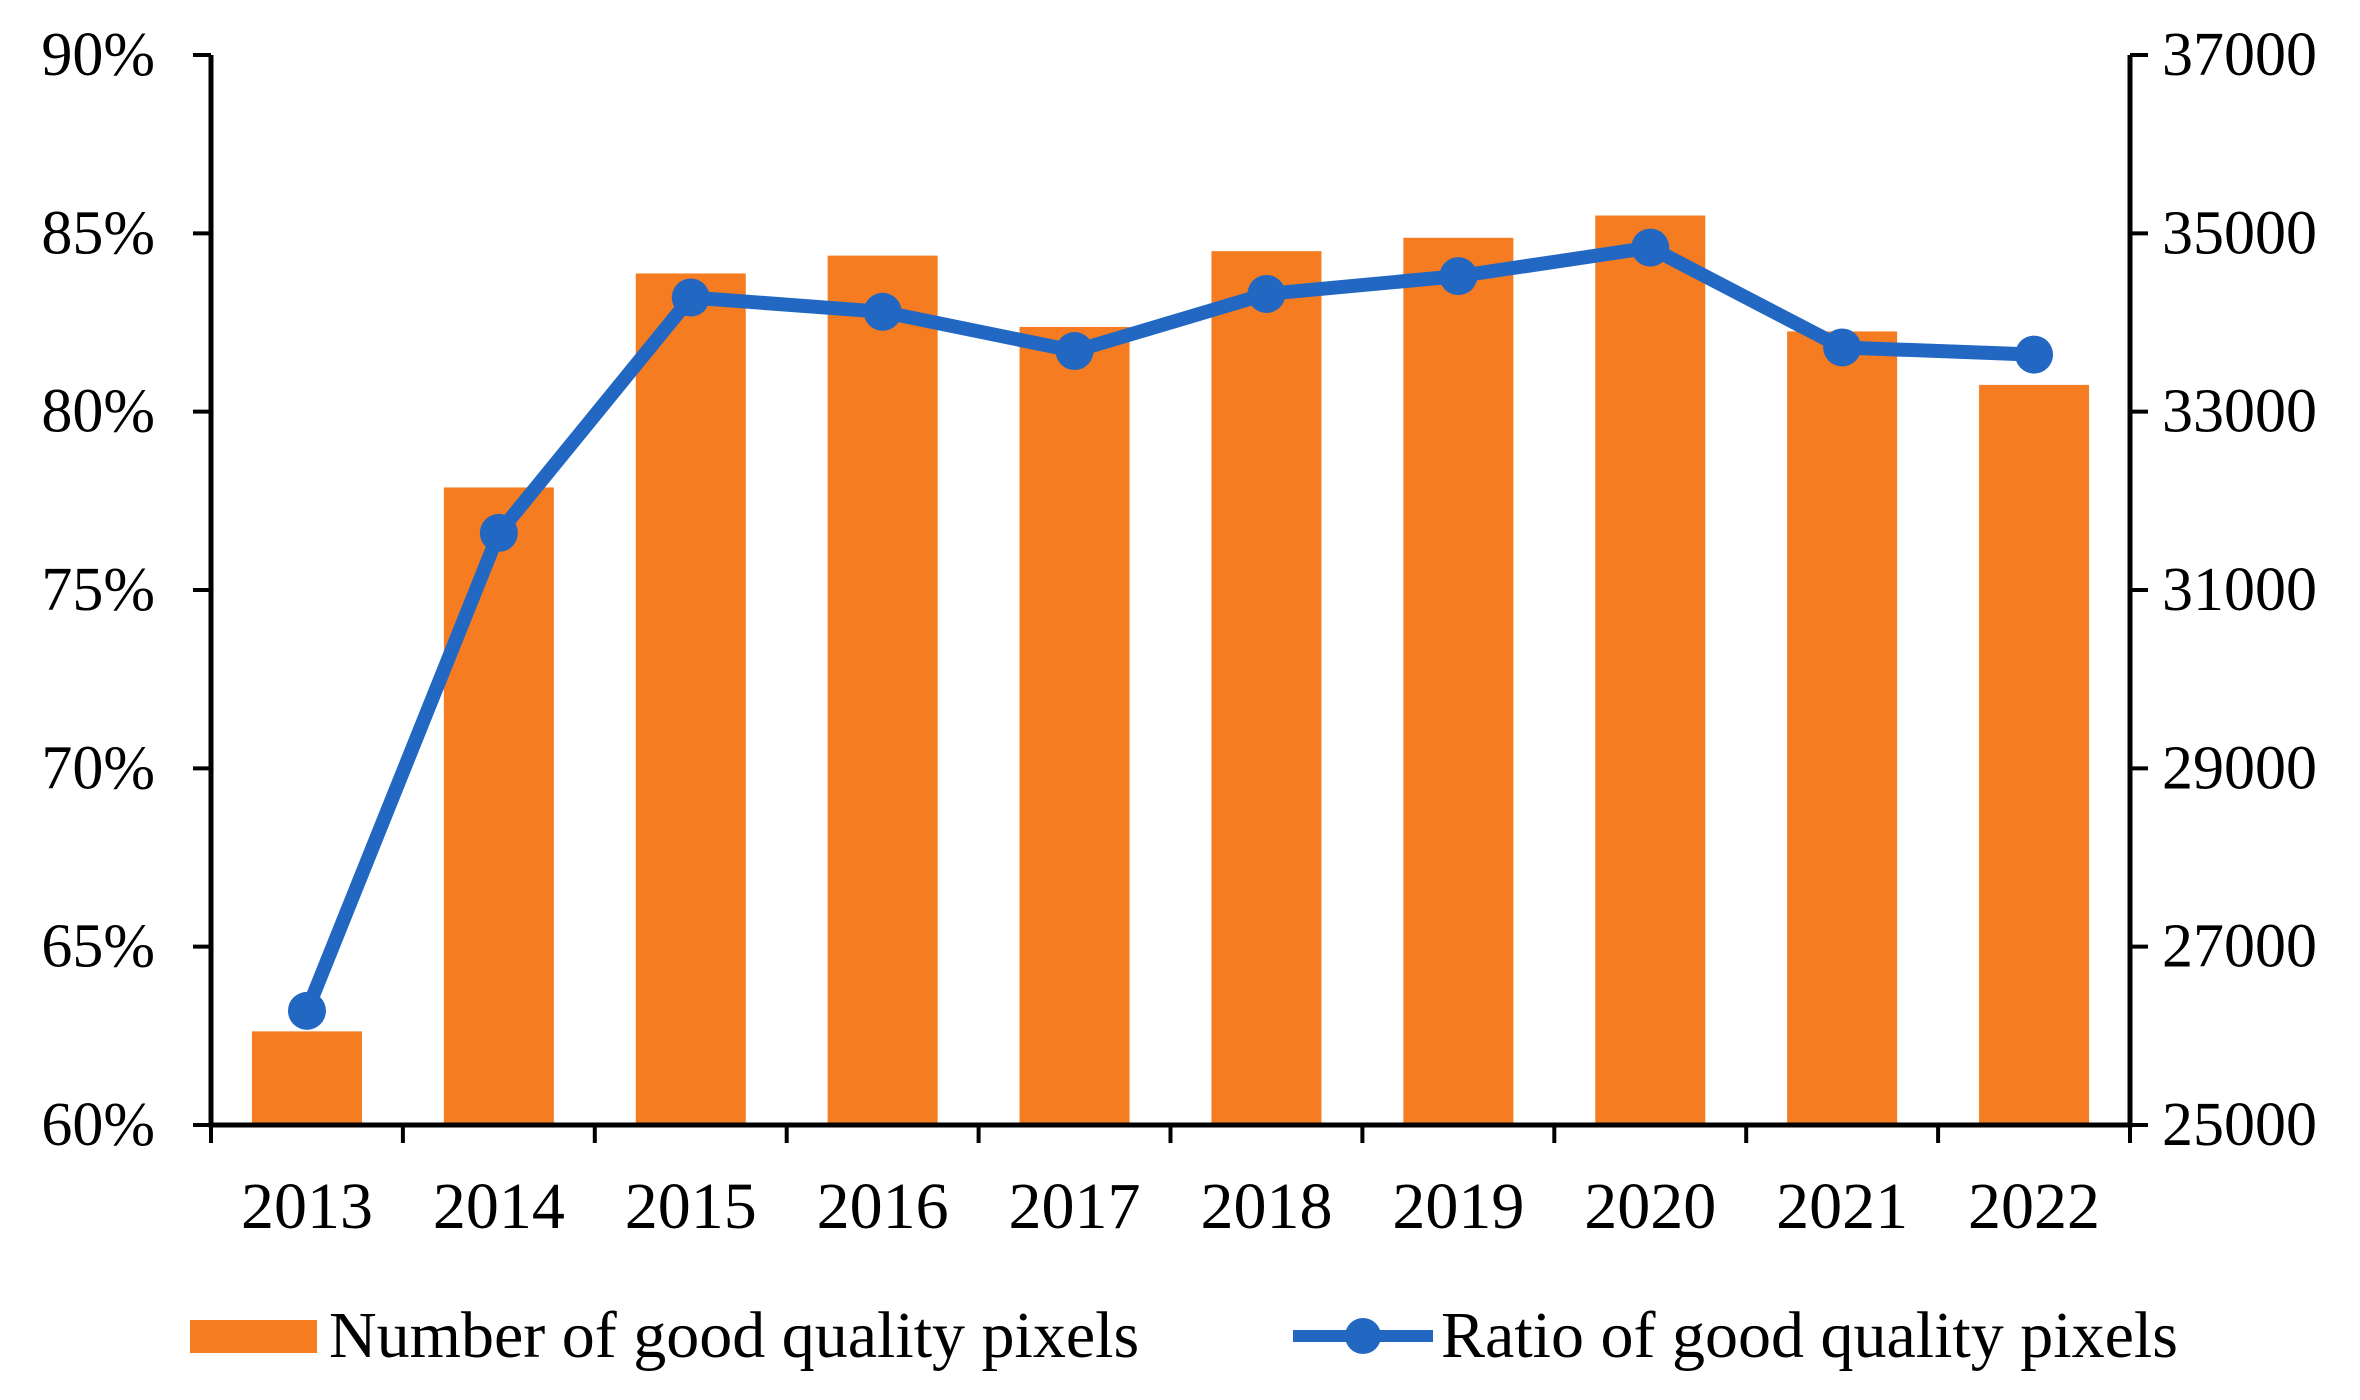 This screenshot has width=2360, height=1400. Describe the element at coordinates (499, 1206) in the screenshot. I see `x-axis-tick-label: 2014` at that location.